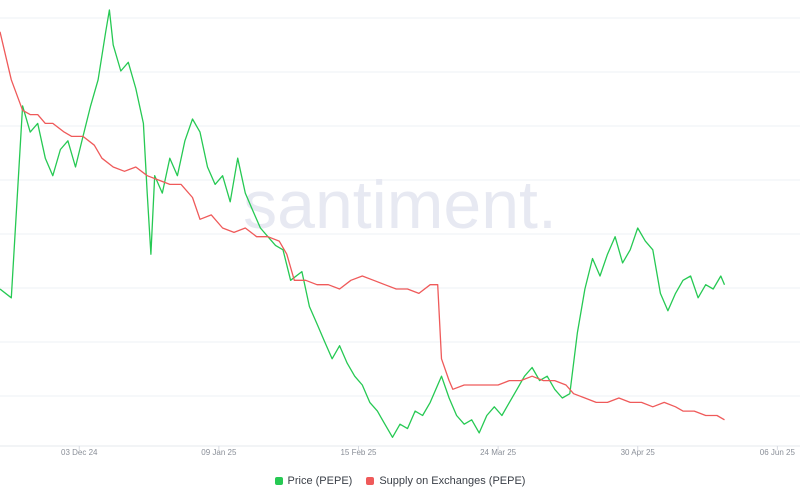  What do you see at coordinates (452, 481) in the screenshot?
I see `legend-label-supply: Supply on Exchanges (PEPE)` at bounding box center [452, 481].